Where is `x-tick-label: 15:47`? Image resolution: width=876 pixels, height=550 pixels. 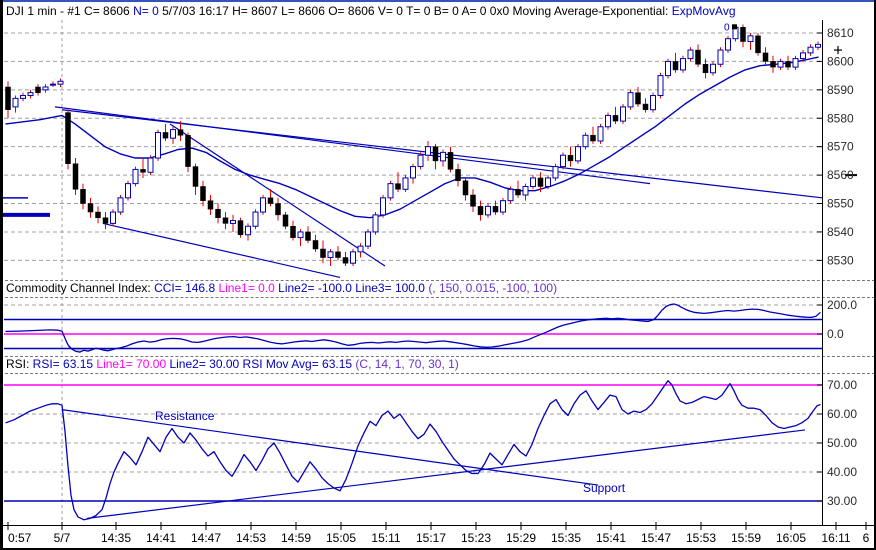 x-tick-label: 15:47 is located at coordinates (656, 538).